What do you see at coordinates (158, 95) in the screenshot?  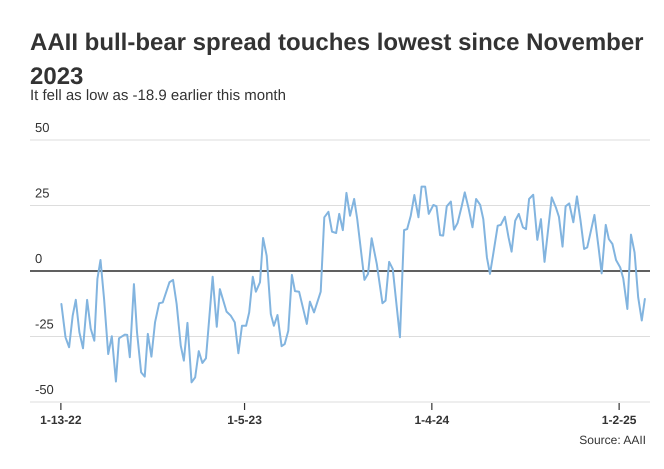 I see `chart-subtitle: It fell as low as -18.9 earlier this month` at bounding box center [158, 95].